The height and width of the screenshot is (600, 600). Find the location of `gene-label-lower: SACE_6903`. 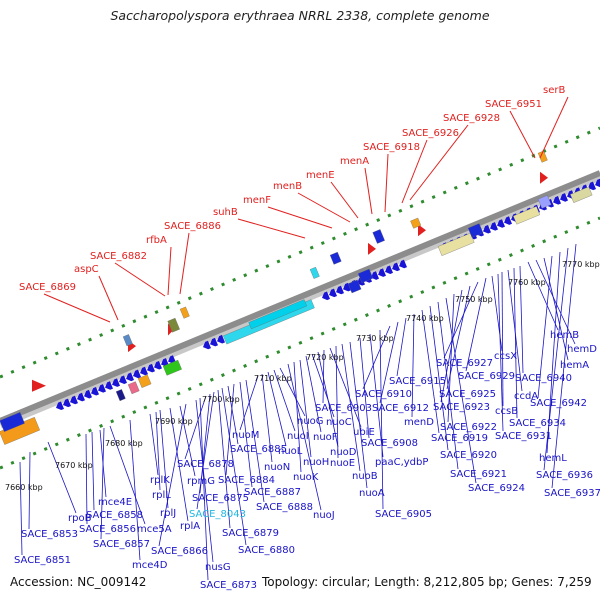

gene-label-lower: SACE_6903 is located at coordinates (343, 408).